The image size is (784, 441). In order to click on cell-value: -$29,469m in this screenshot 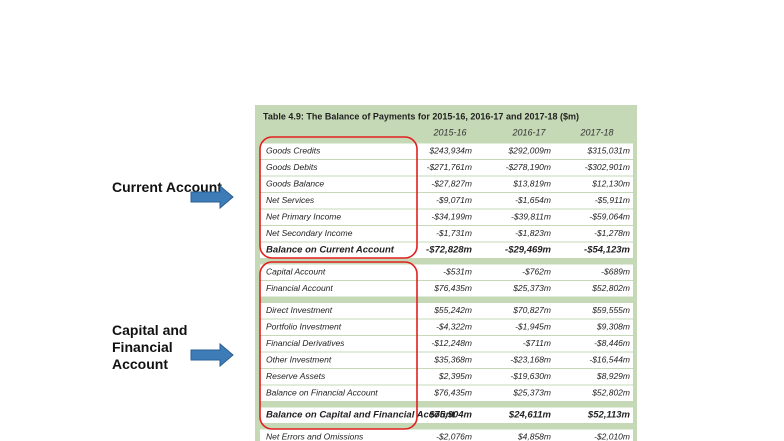, I will do `click(528, 250)`.